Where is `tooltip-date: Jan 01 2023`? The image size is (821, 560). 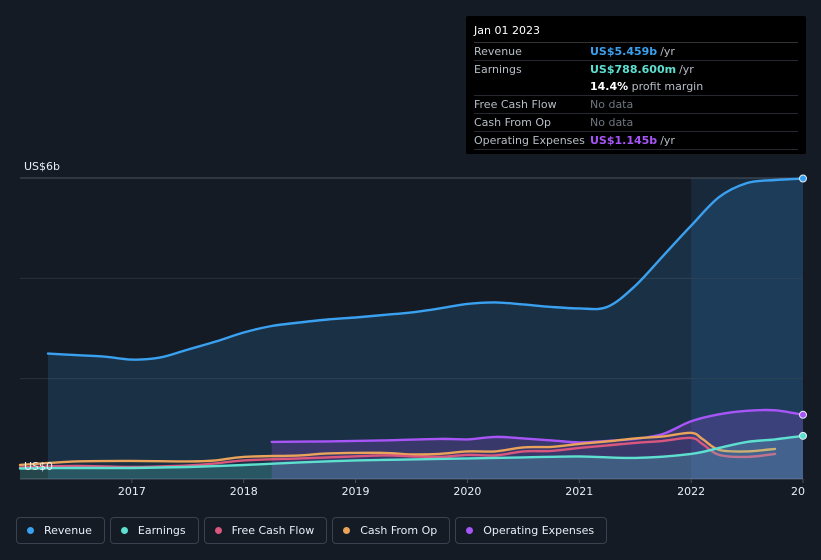
tooltip-date: Jan 01 2023 is located at coordinates (636, 33).